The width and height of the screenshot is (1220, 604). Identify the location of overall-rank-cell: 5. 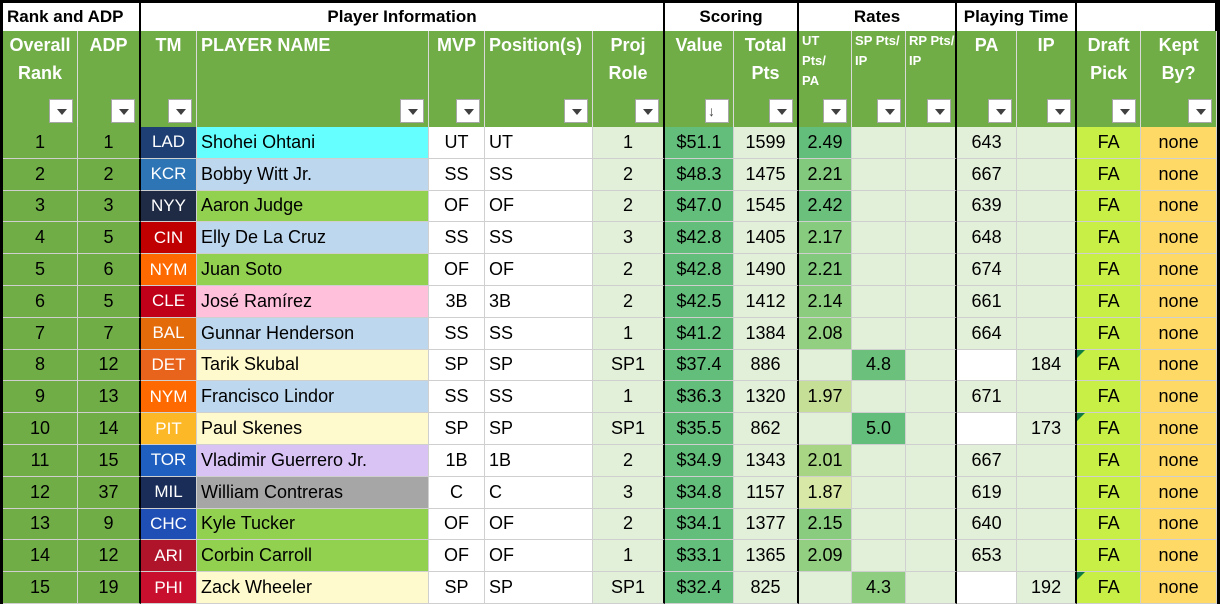
(40, 270).